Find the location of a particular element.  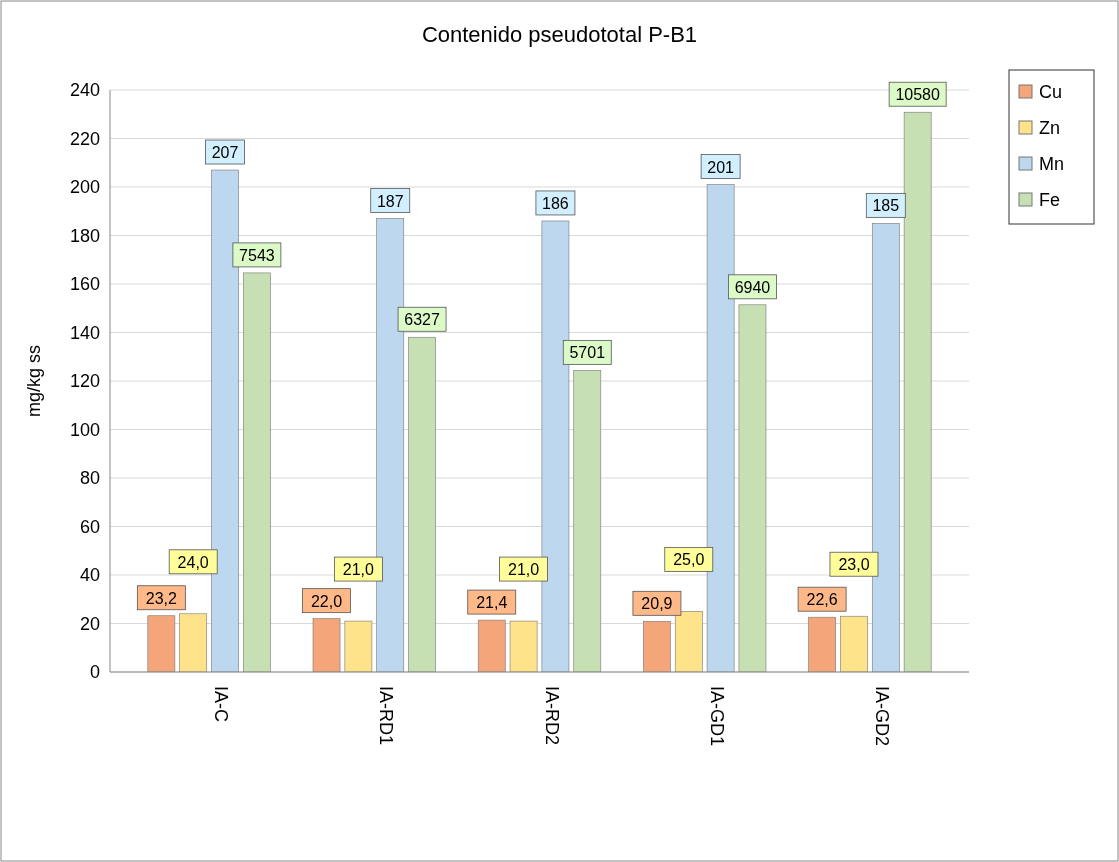

data-label: 5701 is located at coordinates (587, 353).